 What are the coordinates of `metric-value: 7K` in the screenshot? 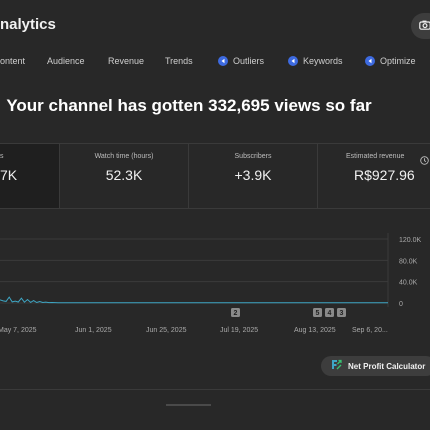 It's located at (9, 175).